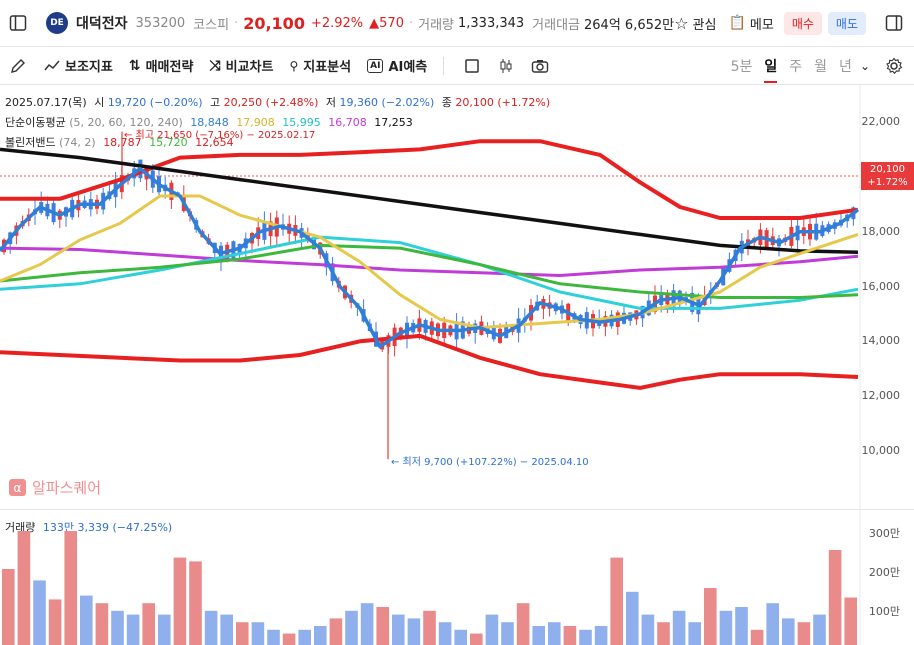 The height and width of the screenshot is (645, 914). I want to click on analysis-label: 지표분석, so click(327, 67).